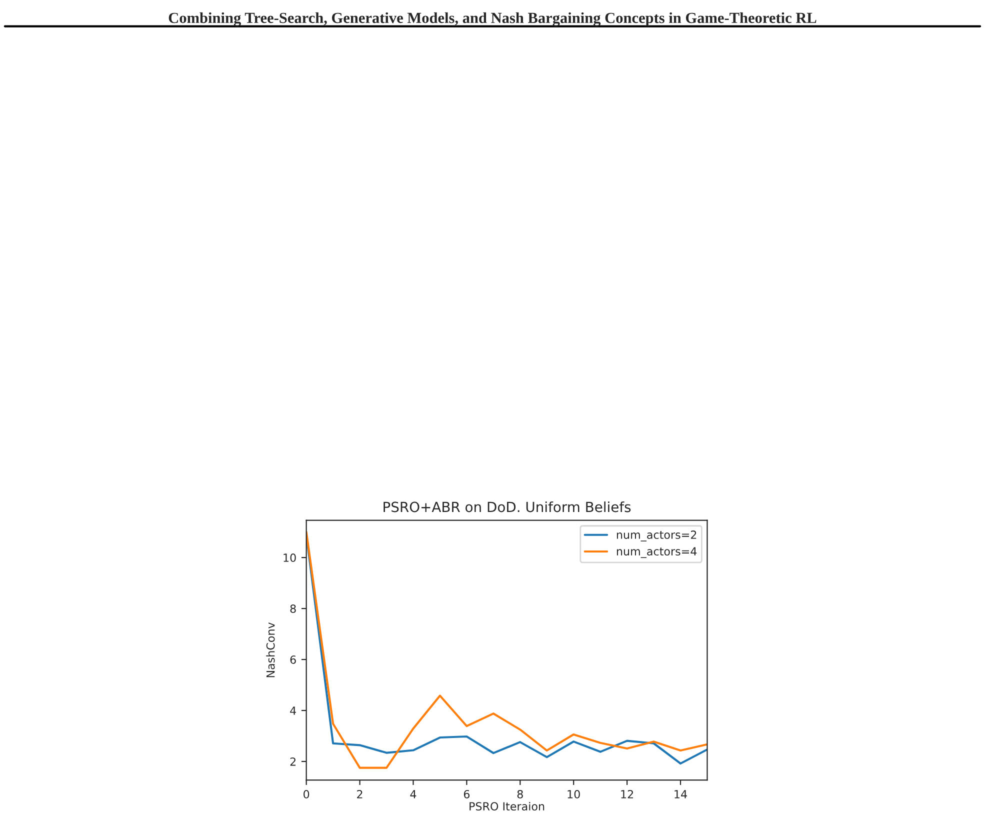 Image resolution: width=985 pixels, height=822 pixels. What do you see at coordinates (293, 761) in the screenshot?
I see `y-tick-label: 2` at bounding box center [293, 761].